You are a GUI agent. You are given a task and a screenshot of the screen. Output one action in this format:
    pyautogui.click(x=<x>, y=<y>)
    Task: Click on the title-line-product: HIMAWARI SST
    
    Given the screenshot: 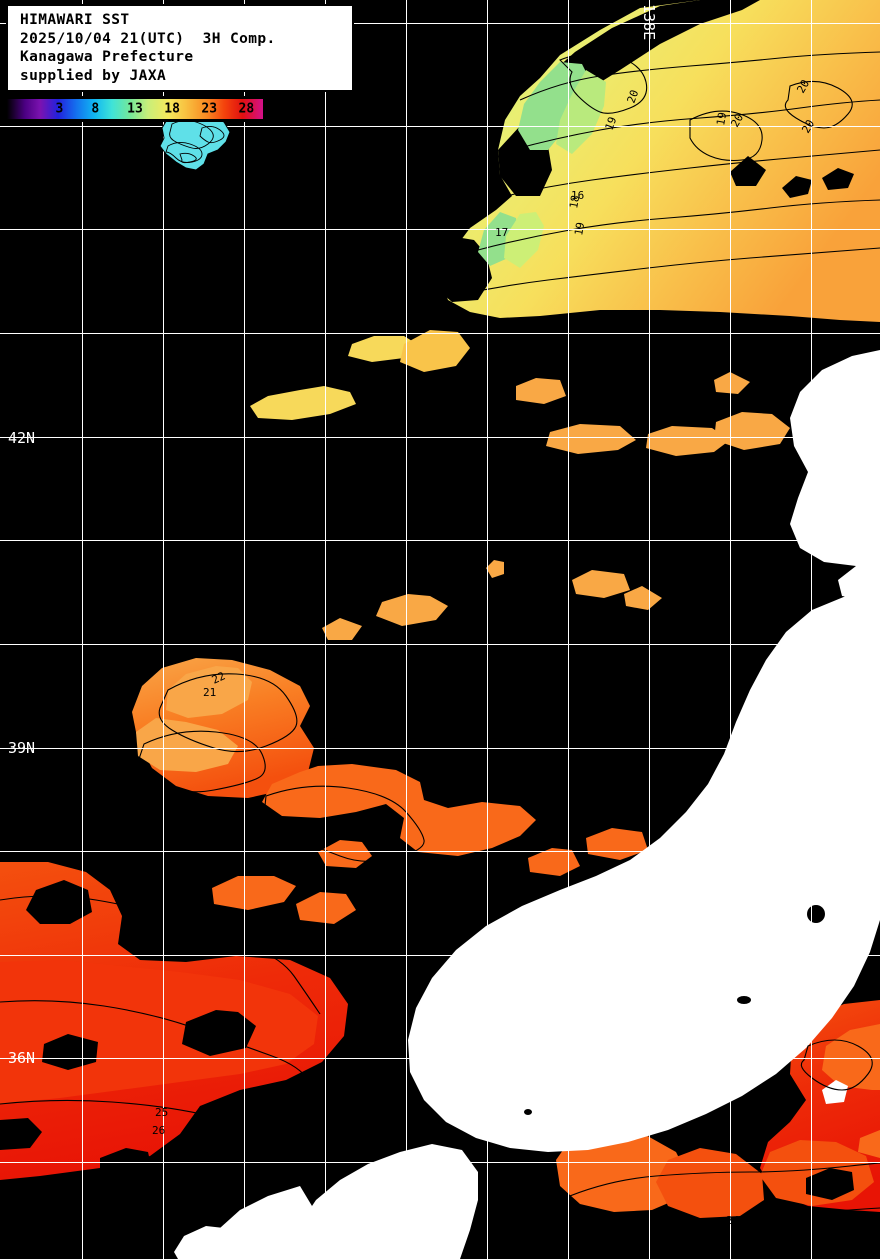 What is the action you would take?
    pyautogui.click(x=75, y=20)
    